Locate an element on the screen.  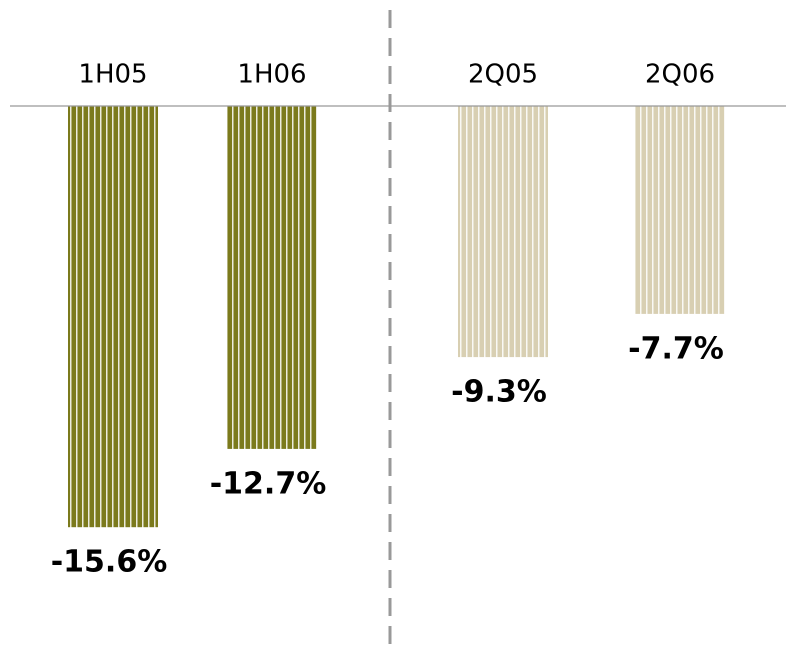
x-tick-label: 1H05 is located at coordinates (112, 75).